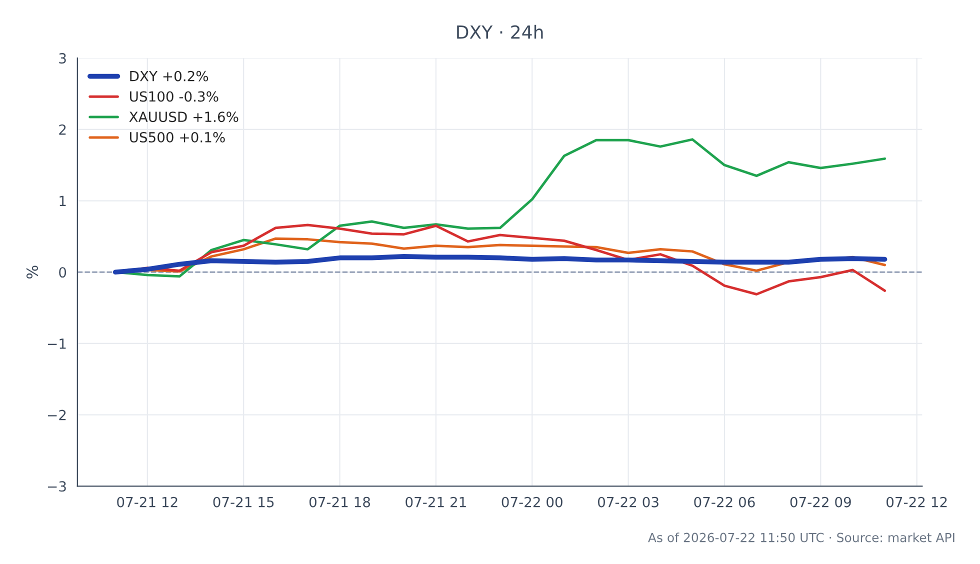 The width and height of the screenshot is (980, 564). Describe the element at coordinates (57, 415) in the screenshot. I see `y-tick-label: −2` at that location.